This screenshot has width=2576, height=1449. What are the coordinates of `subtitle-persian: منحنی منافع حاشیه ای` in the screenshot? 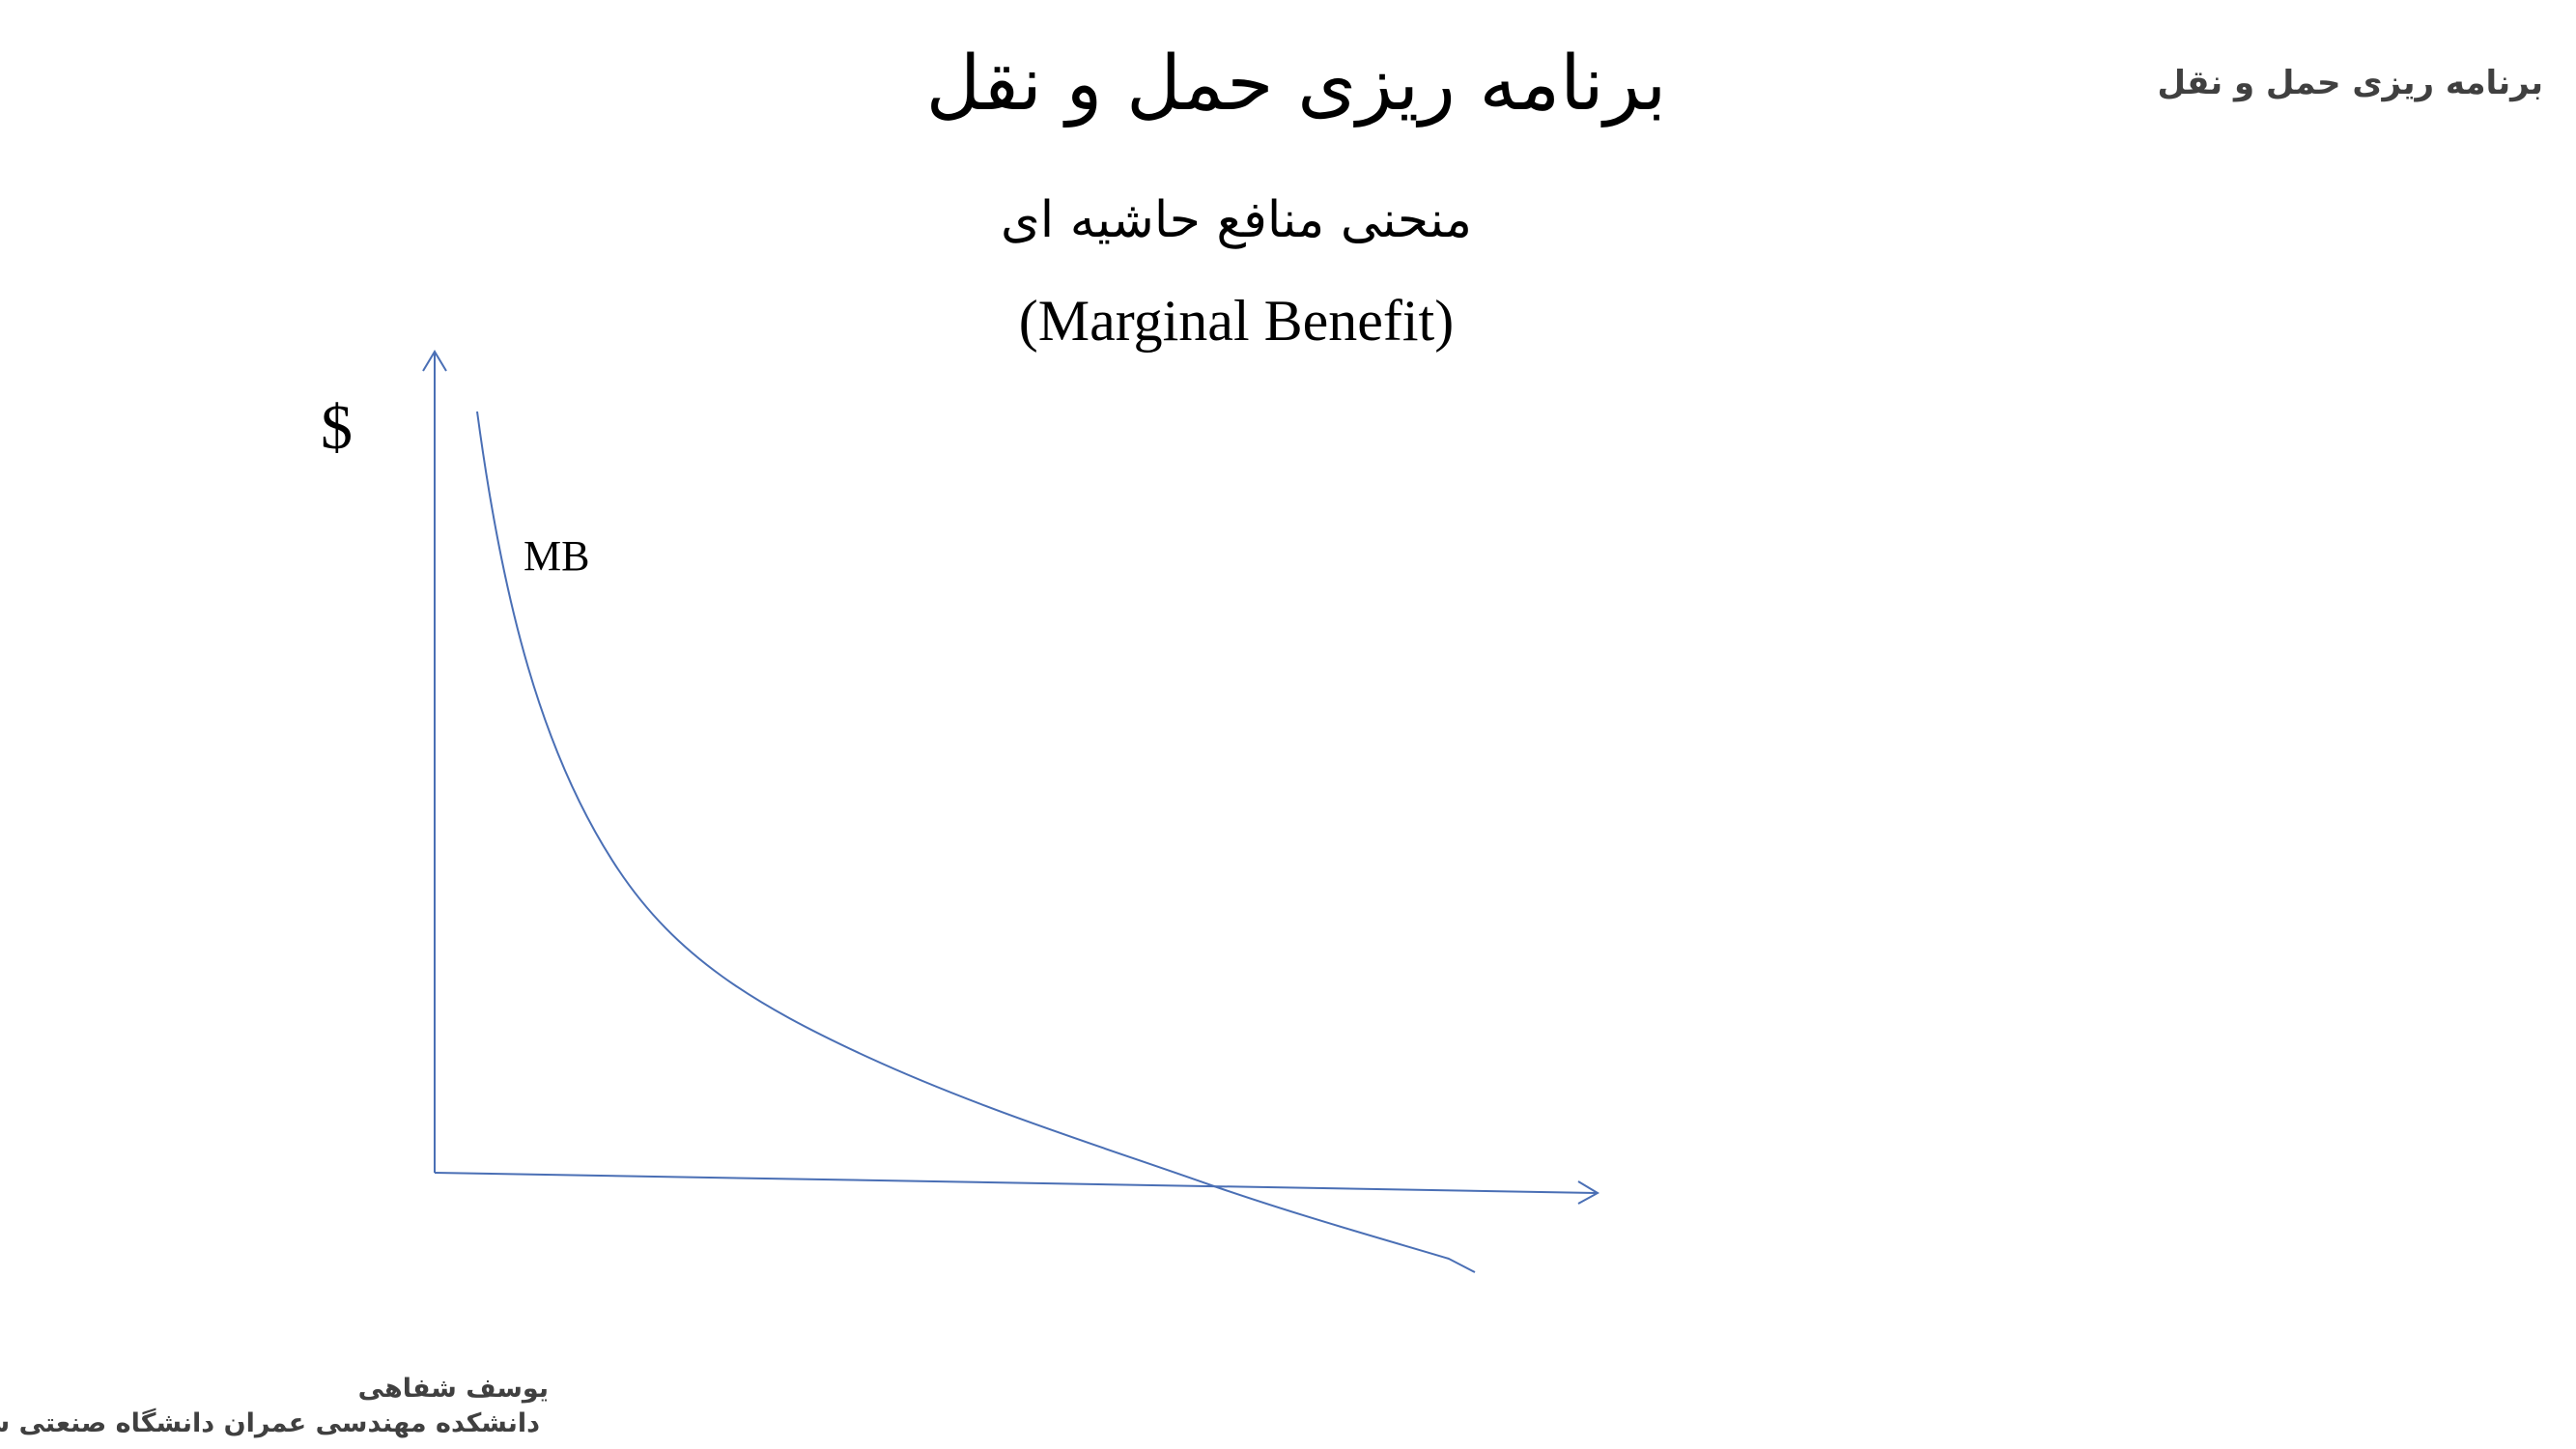 It's located at (1236, 220).